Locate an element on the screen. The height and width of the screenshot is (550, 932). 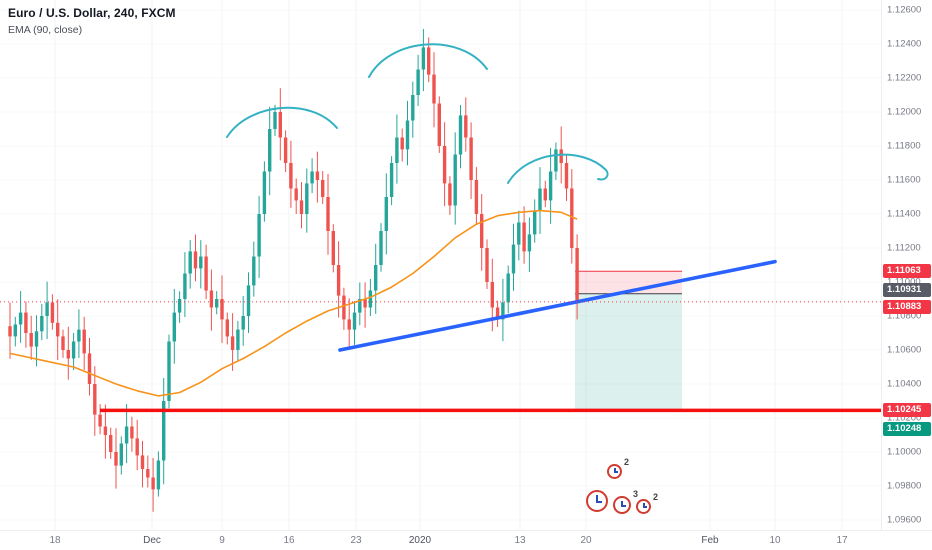
time-tick-label: 10 is located at coordinates (775, 540).